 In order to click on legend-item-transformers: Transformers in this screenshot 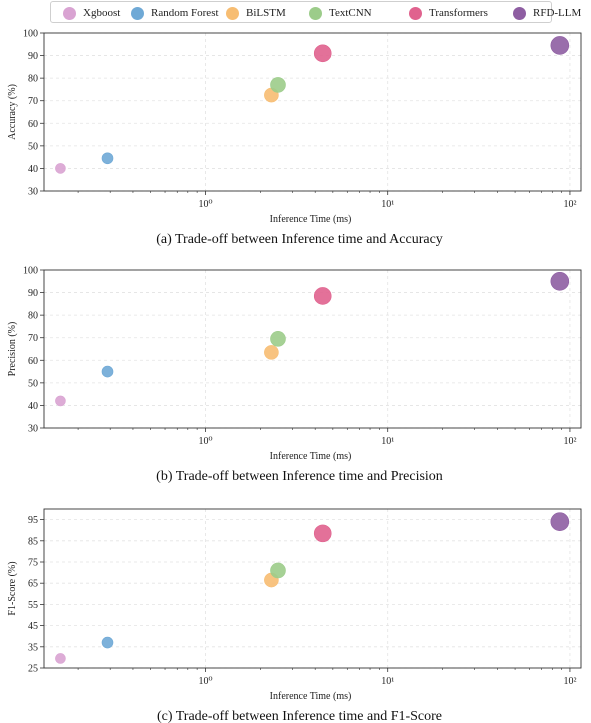, I will do `click(448, 13)`.